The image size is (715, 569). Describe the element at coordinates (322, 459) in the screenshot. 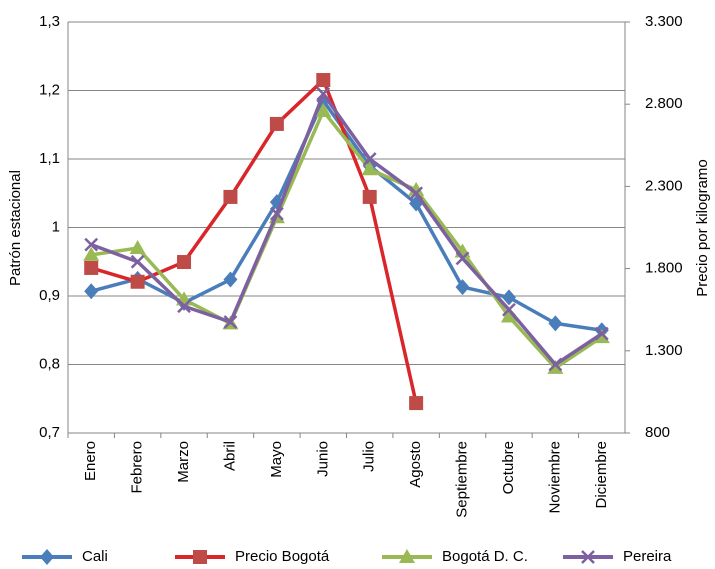

I see `x-tick-label: Junio` at that location.